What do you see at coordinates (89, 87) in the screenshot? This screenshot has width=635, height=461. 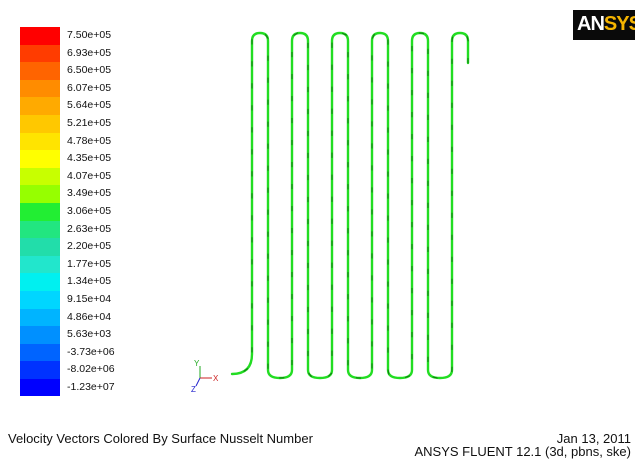 I see `legend-label: 6.07e+05` at bounding box center [89, 87].